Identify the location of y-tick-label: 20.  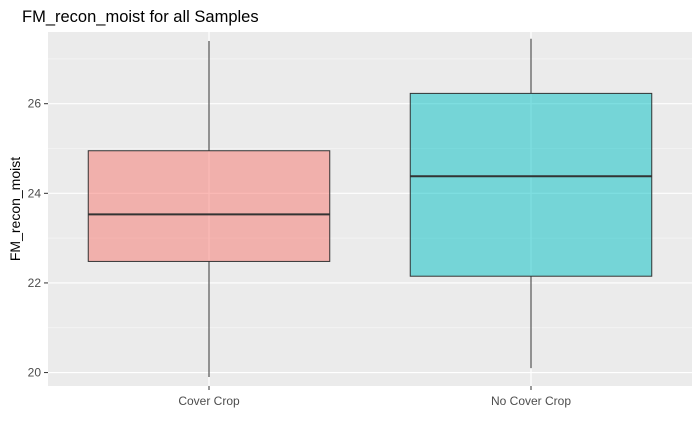
(35, 373).